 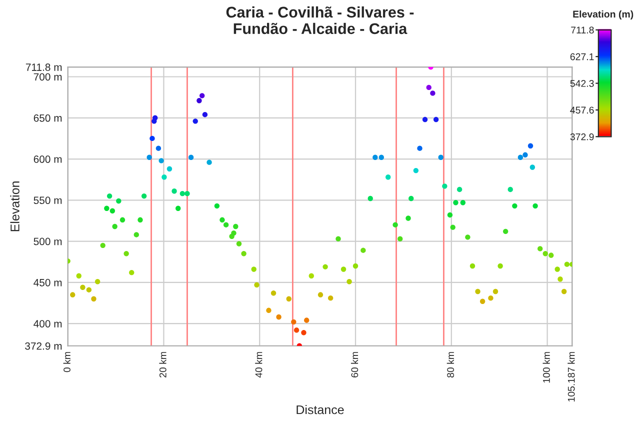 I want to click on chart-title: Caria - Covilhã - Silvares - Fundão - Alcaide - Caria, so click(x=320, y=20).